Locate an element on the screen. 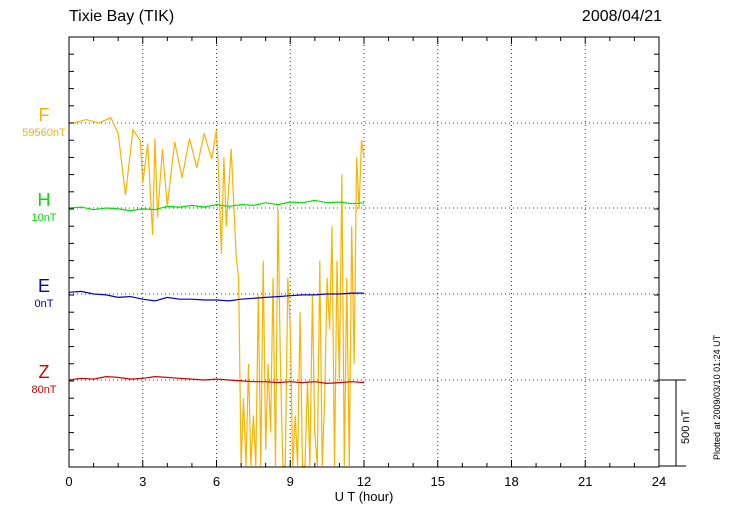 This screenshot has height=520, width=730. component-name-f: F is located at coordinates (44, 115).